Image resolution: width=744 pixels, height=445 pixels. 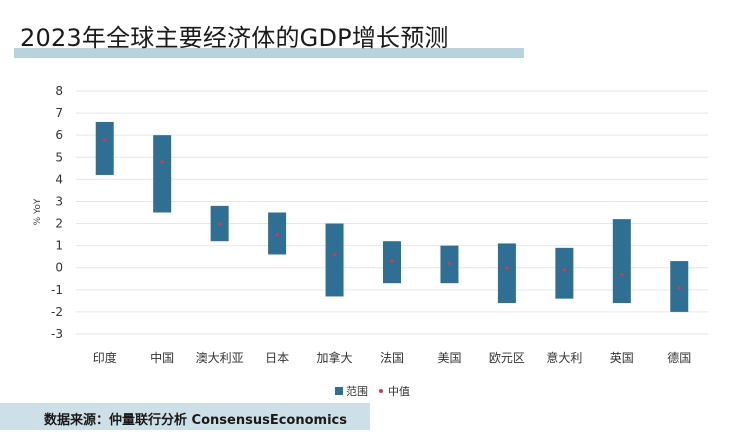 I want to click on x-tick-label: 加拿大, so click(x=335, y=357).